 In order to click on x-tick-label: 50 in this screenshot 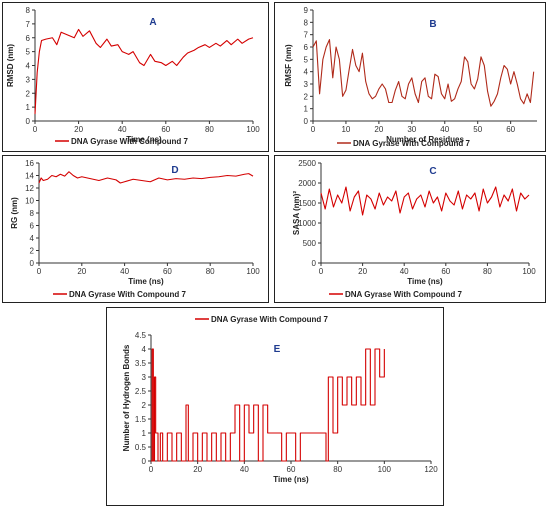, I will do `click(477, 129)`.